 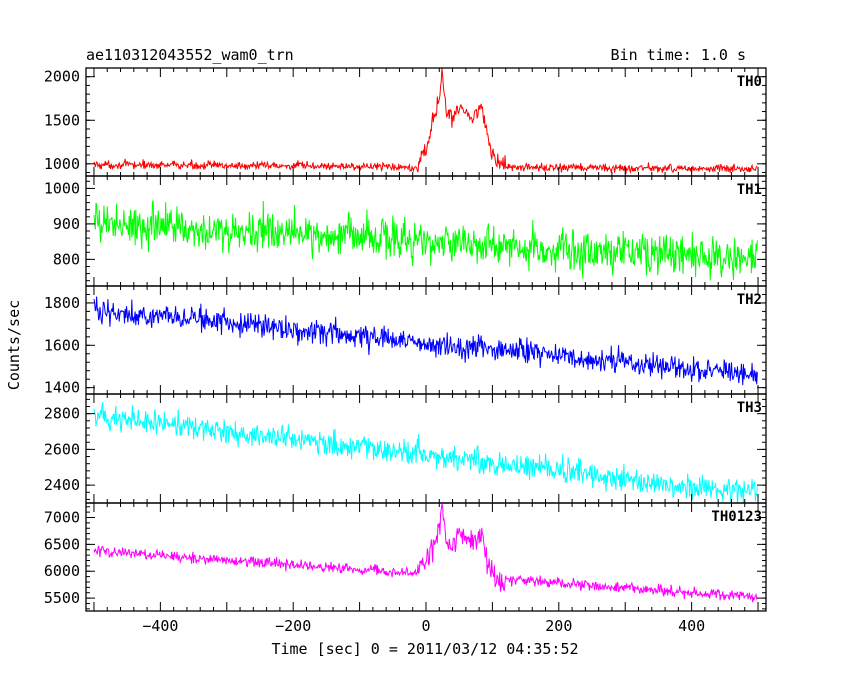 What do you see at coordinates (424, 649) in the screenshot?
I see `x-axis-label: Time [sec] 0 = 2011/03/12 04:35:52` at bounding box center [424, 649].